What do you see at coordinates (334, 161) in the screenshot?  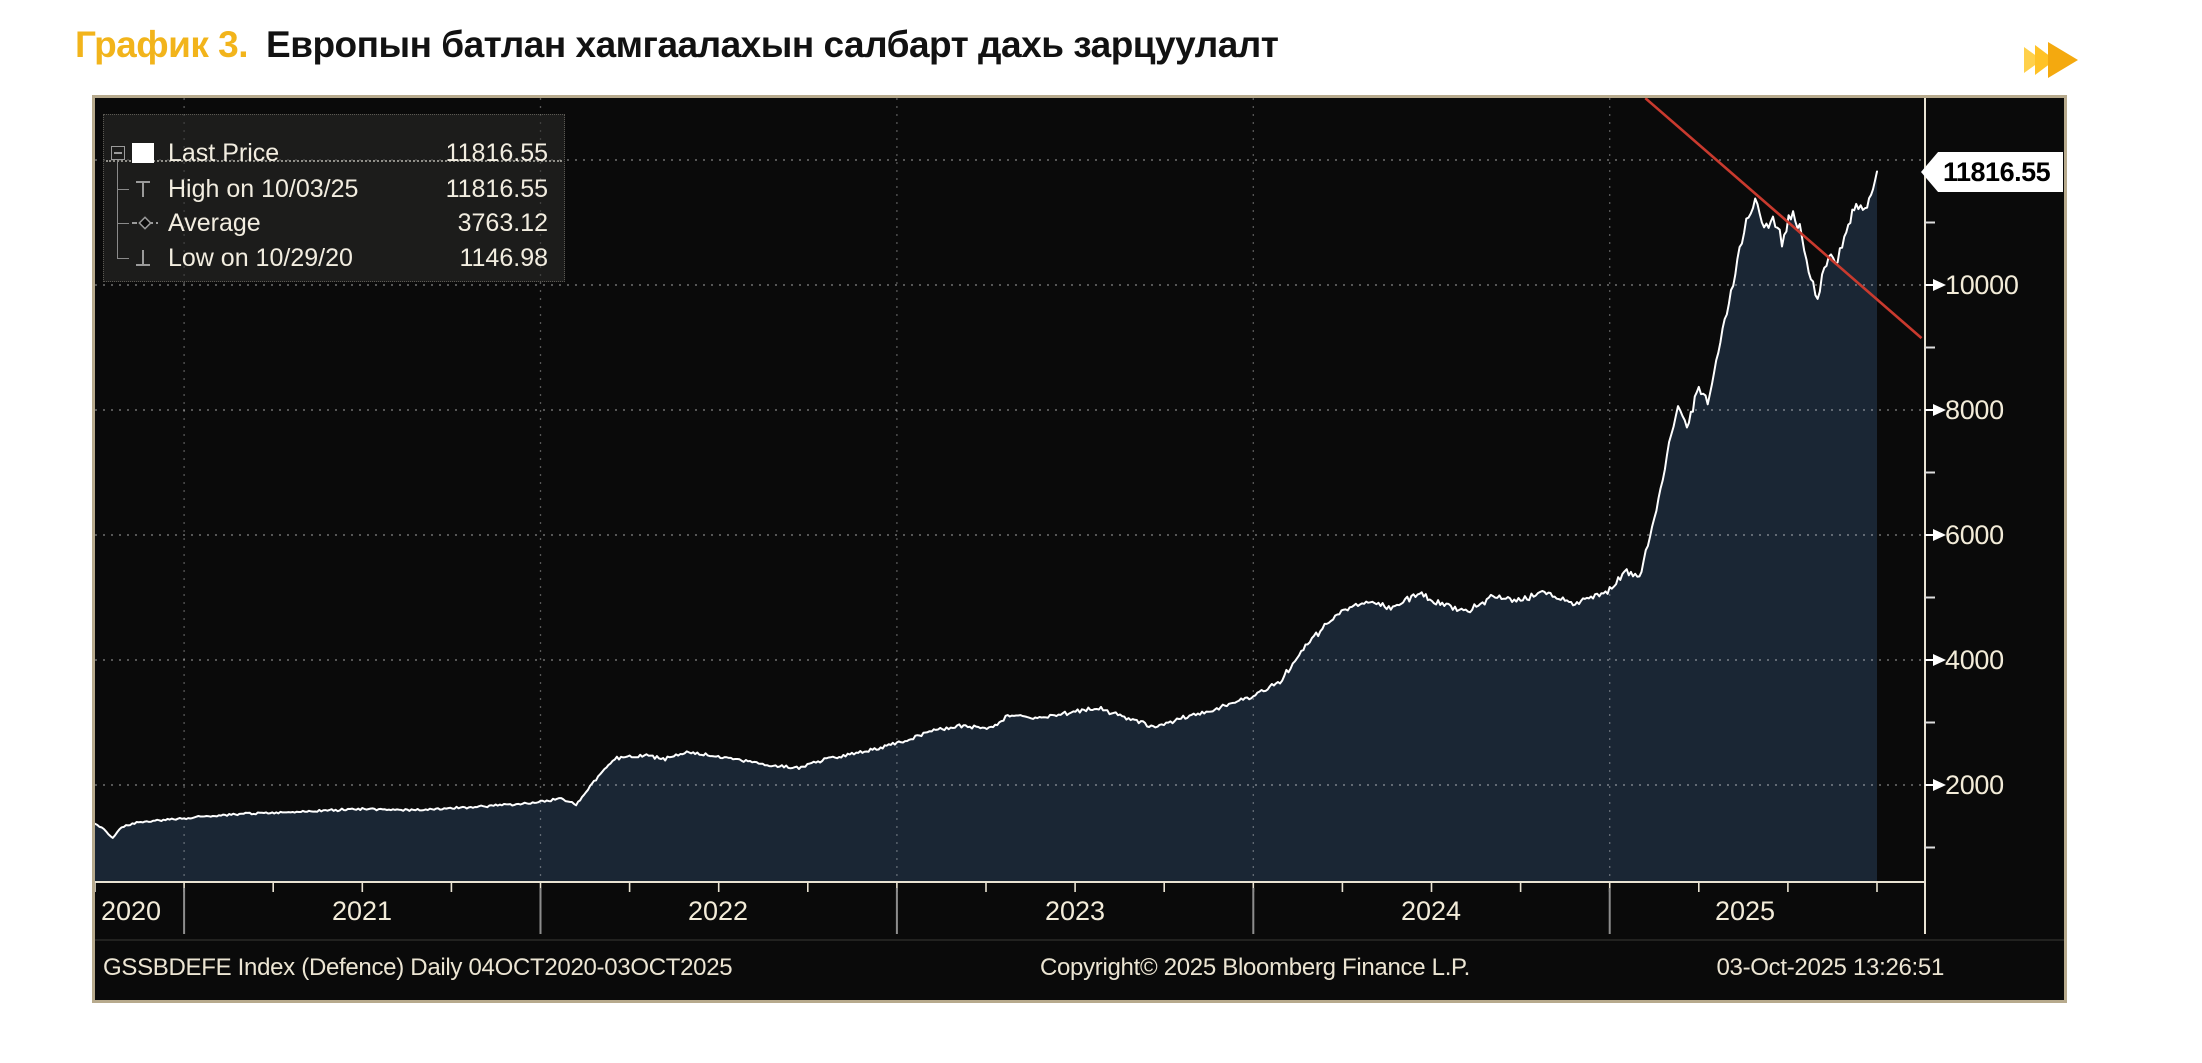 I see `last-price-gridline-through-legend` at bounding box center [334, 161].